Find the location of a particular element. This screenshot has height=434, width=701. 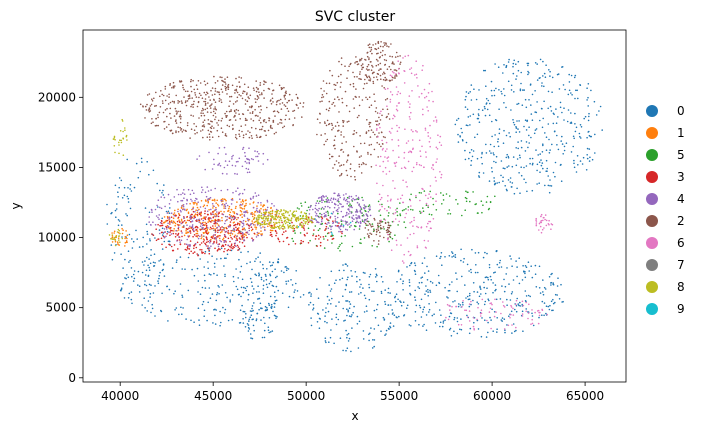

y-axis-label: y is located at coordinates (16, 205).